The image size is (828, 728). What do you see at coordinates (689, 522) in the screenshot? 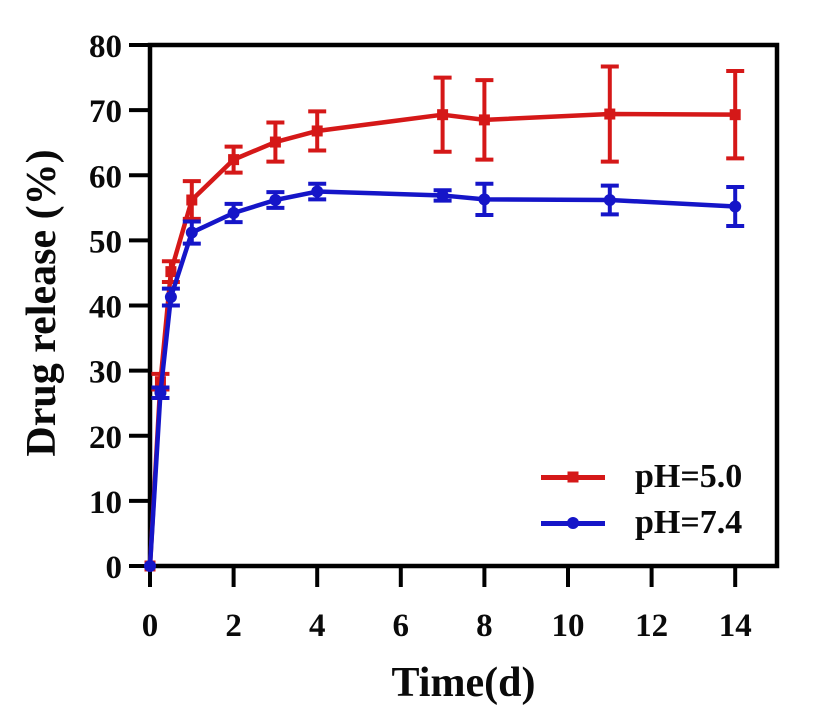
I see `legend-label-ph74: pH=7.4` at bounding box center [689, 522].